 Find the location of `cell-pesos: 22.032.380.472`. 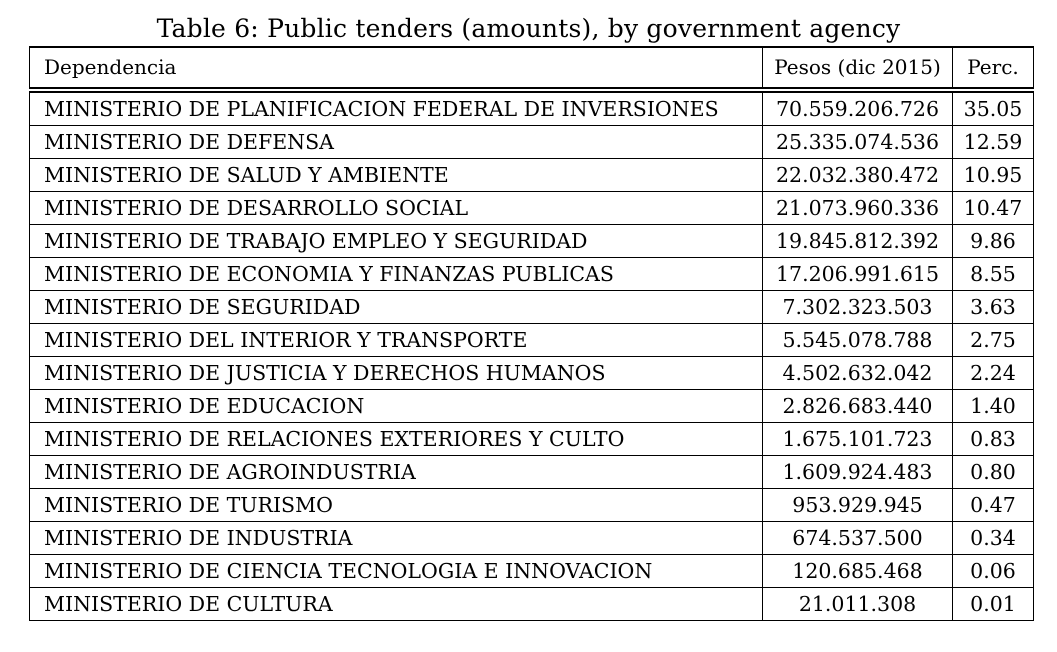

cell-pesos: 22.032.380.472 is located at coordinates (857, 175).